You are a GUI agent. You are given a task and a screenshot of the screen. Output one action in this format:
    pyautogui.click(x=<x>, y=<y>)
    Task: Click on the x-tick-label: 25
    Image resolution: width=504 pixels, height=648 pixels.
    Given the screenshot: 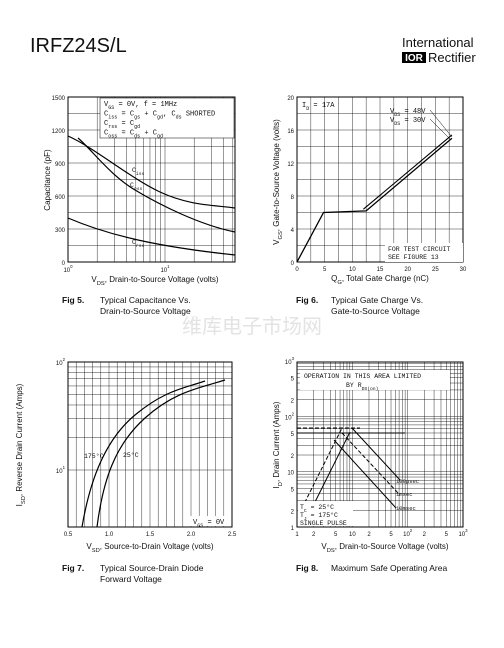 What is the action you would take?
    pyautogui.click(x=435, y=270)
    